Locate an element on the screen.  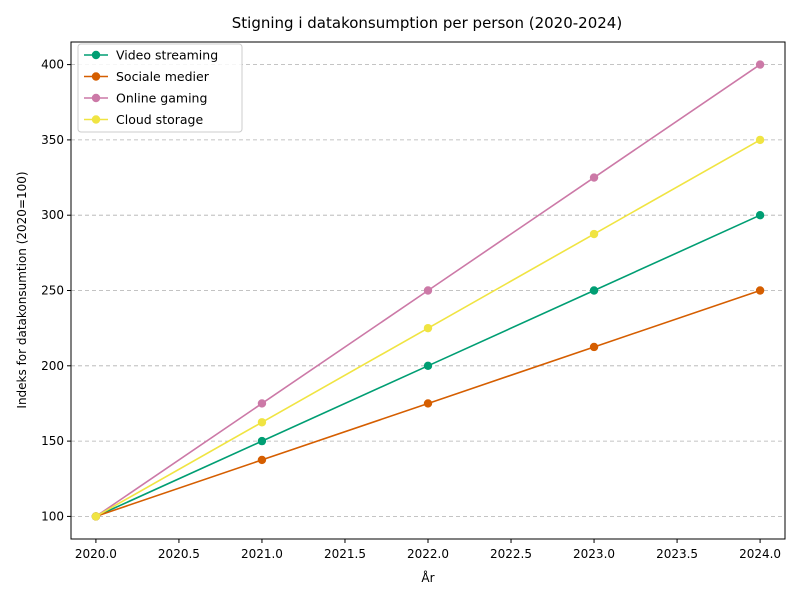
legend-item-sociale-medier: Sociale medier is located at coordinates (147, 76).